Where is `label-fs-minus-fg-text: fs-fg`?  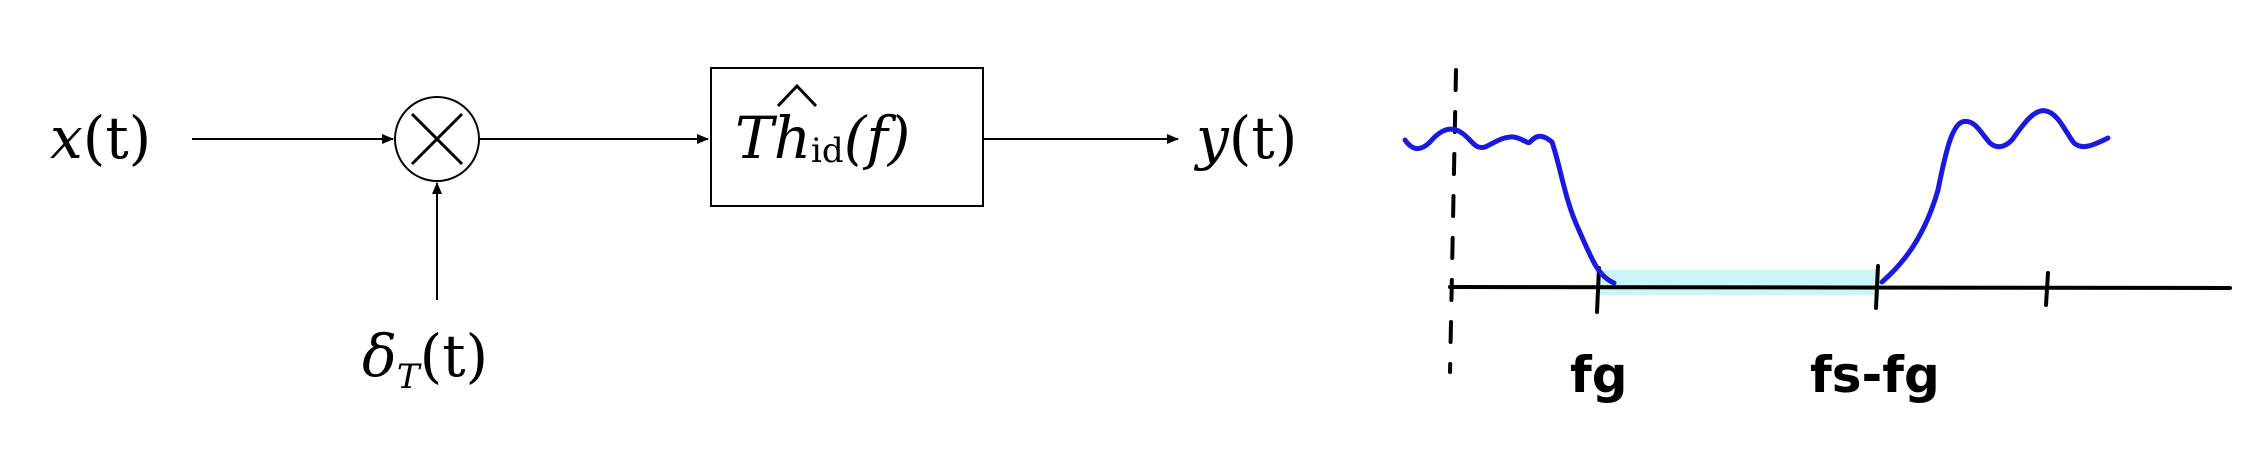 label-fs-minus-fg-text: fs-fg is located at coordinates (1875, 375).